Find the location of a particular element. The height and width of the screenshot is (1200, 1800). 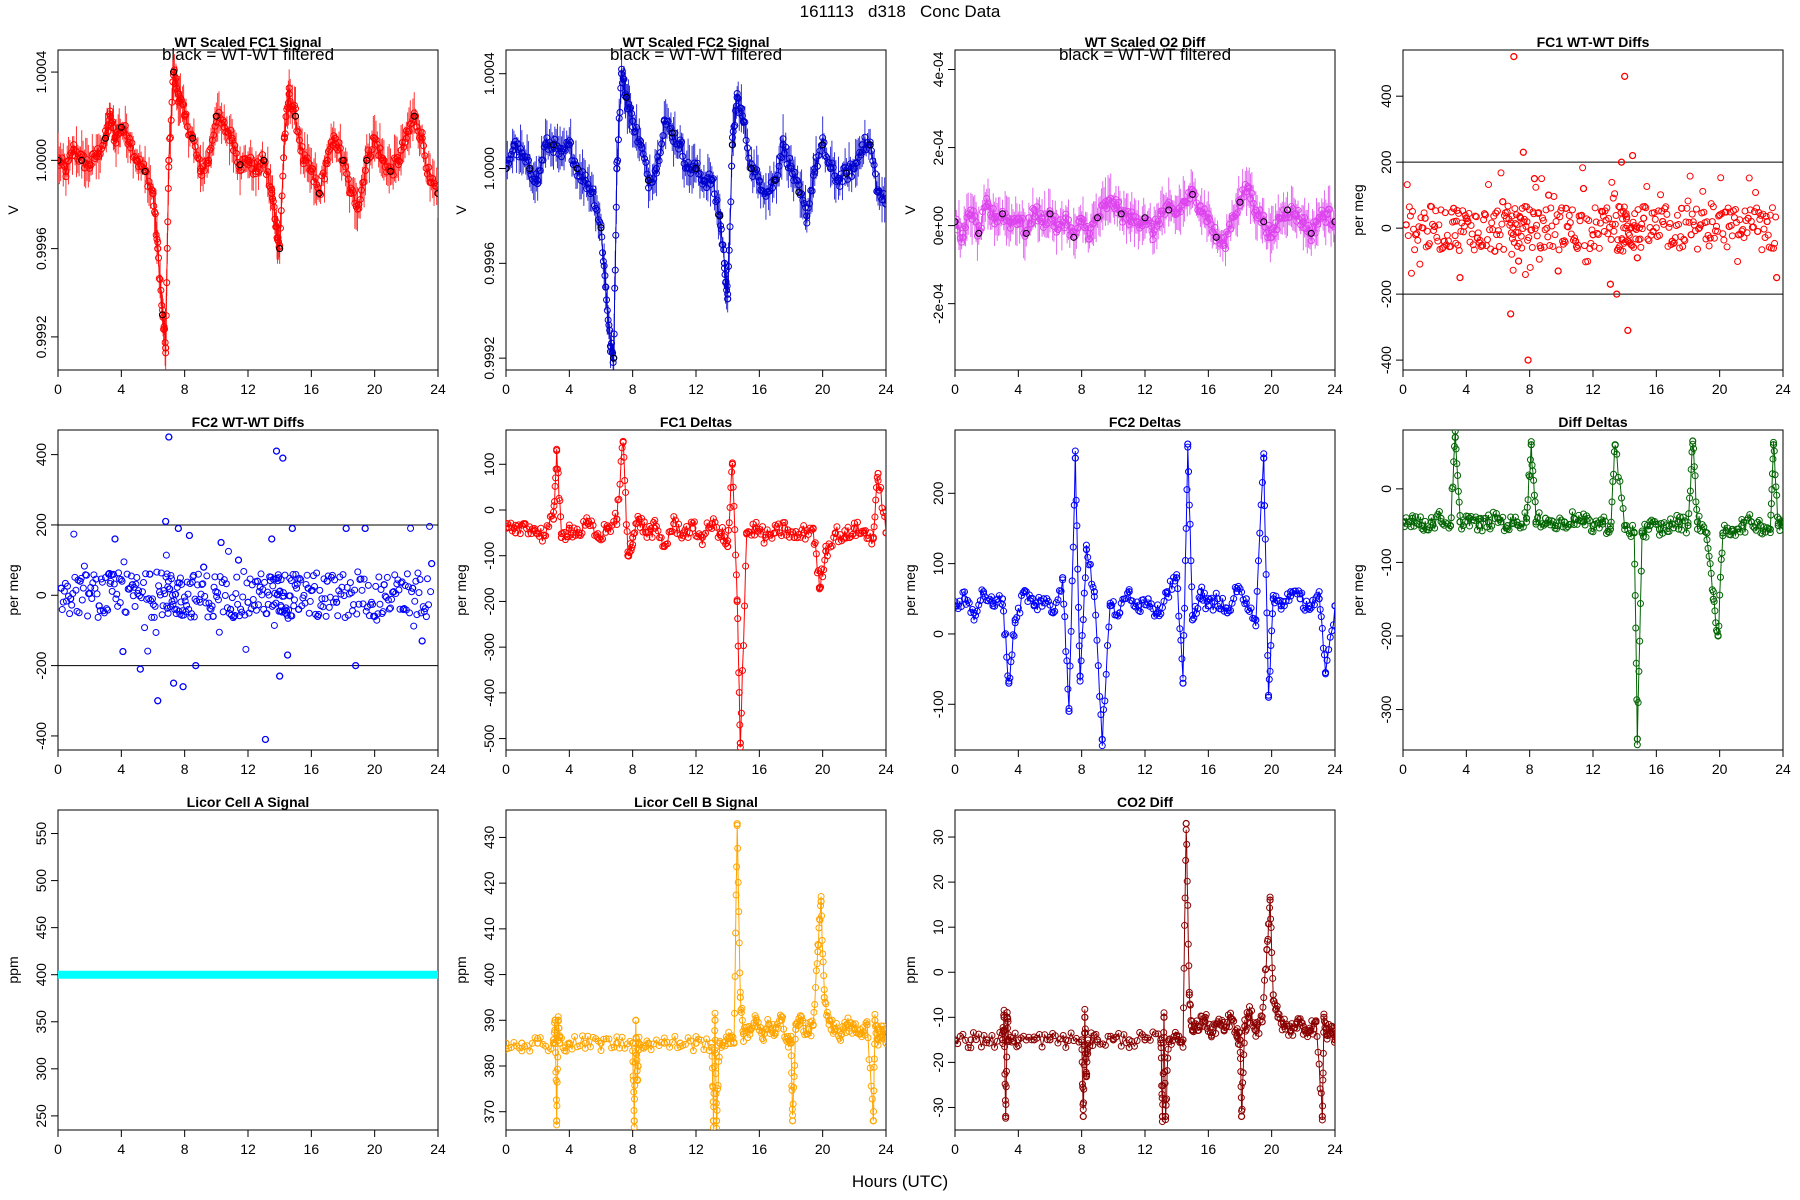

chart-title: FC1 WT-WT Diffs is located at coordinates (1593, 42).